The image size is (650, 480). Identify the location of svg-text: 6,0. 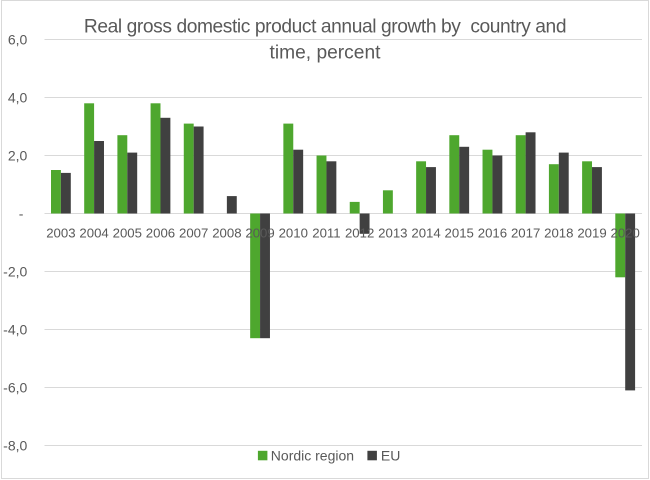
(18, 39).